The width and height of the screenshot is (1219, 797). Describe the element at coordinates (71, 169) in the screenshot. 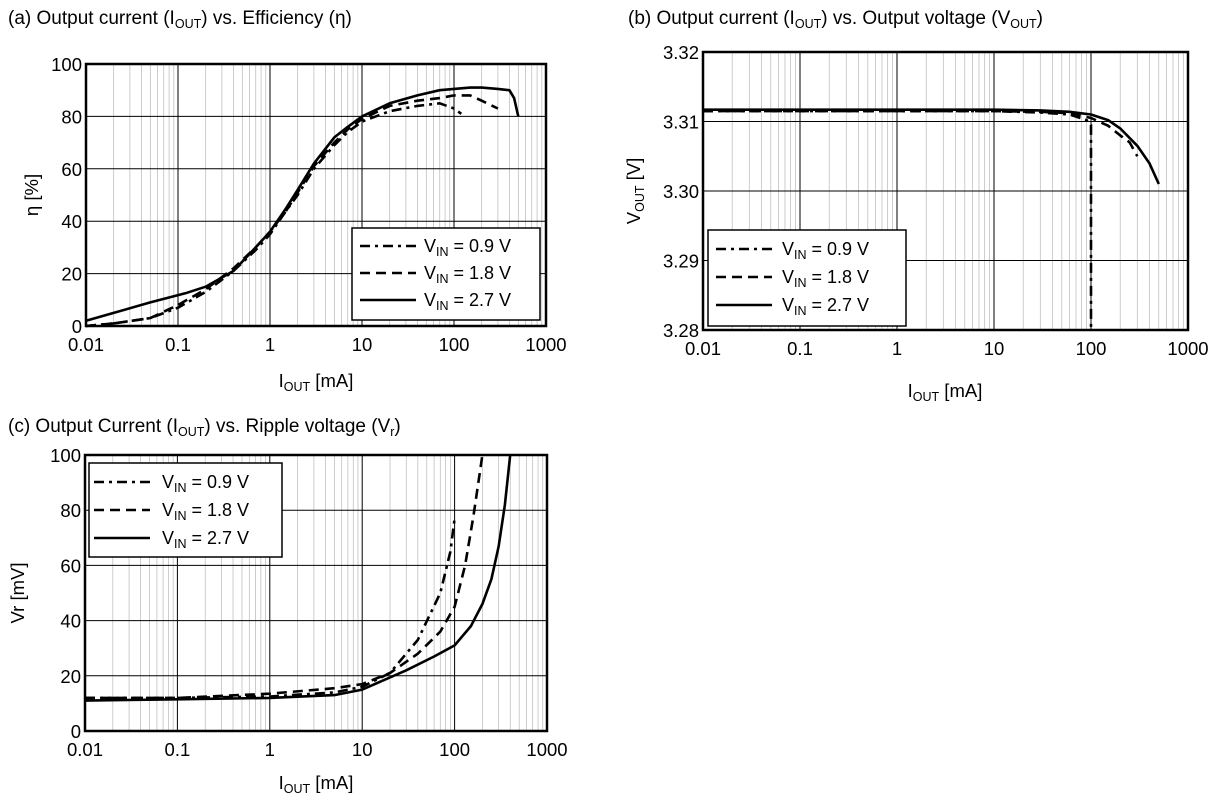

I see `chart-a-ytick-label: 60` at that location.